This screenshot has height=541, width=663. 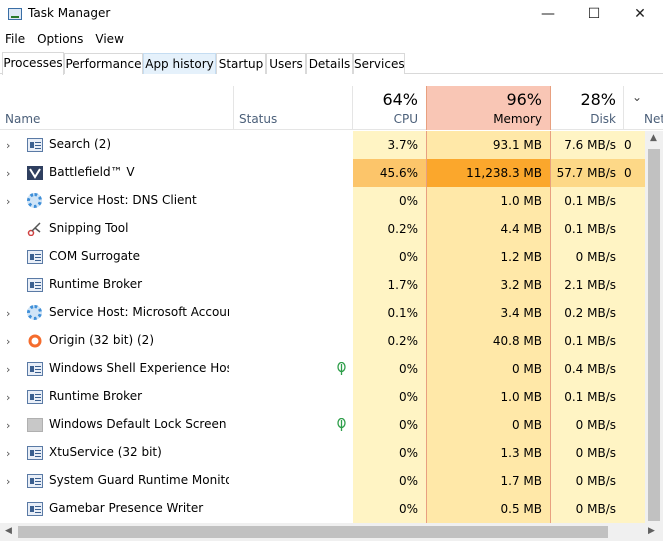 I want to click on horizontal-scrollbar: ◀ ▶, so click(x=331, y=532).